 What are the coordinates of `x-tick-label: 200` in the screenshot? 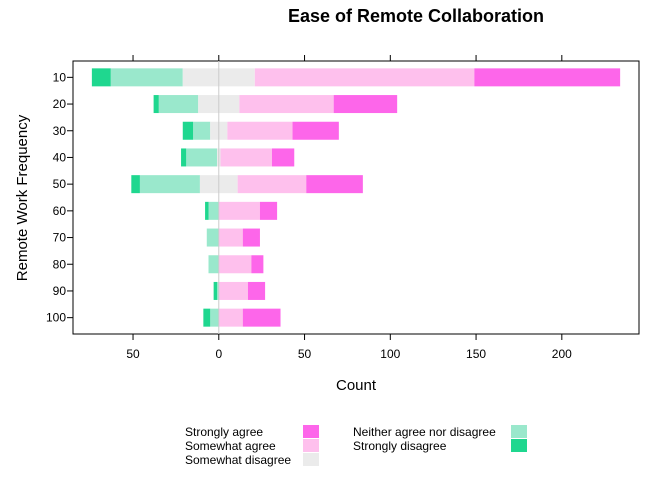 It's located at (562, 354).